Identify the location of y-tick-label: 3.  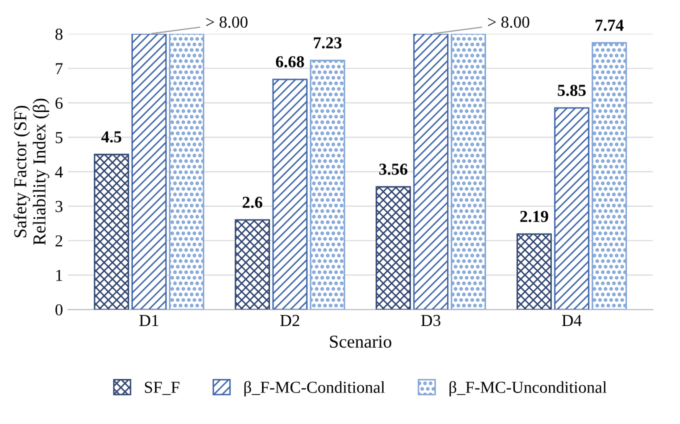
(59, 206).